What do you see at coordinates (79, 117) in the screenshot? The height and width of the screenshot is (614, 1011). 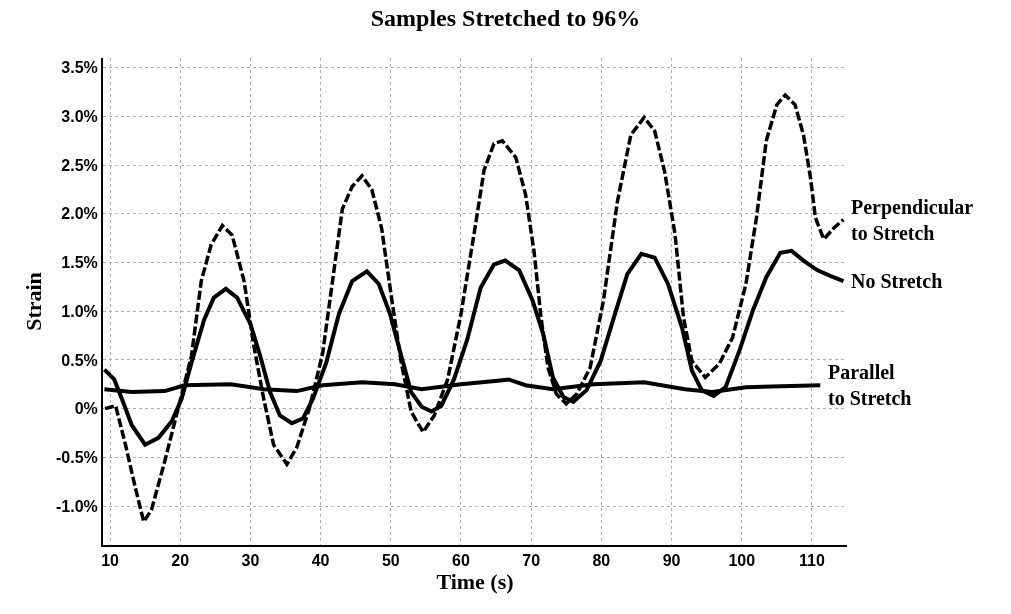 I see `y-tick-label: 3.0%` at bounding box center [79, 117].